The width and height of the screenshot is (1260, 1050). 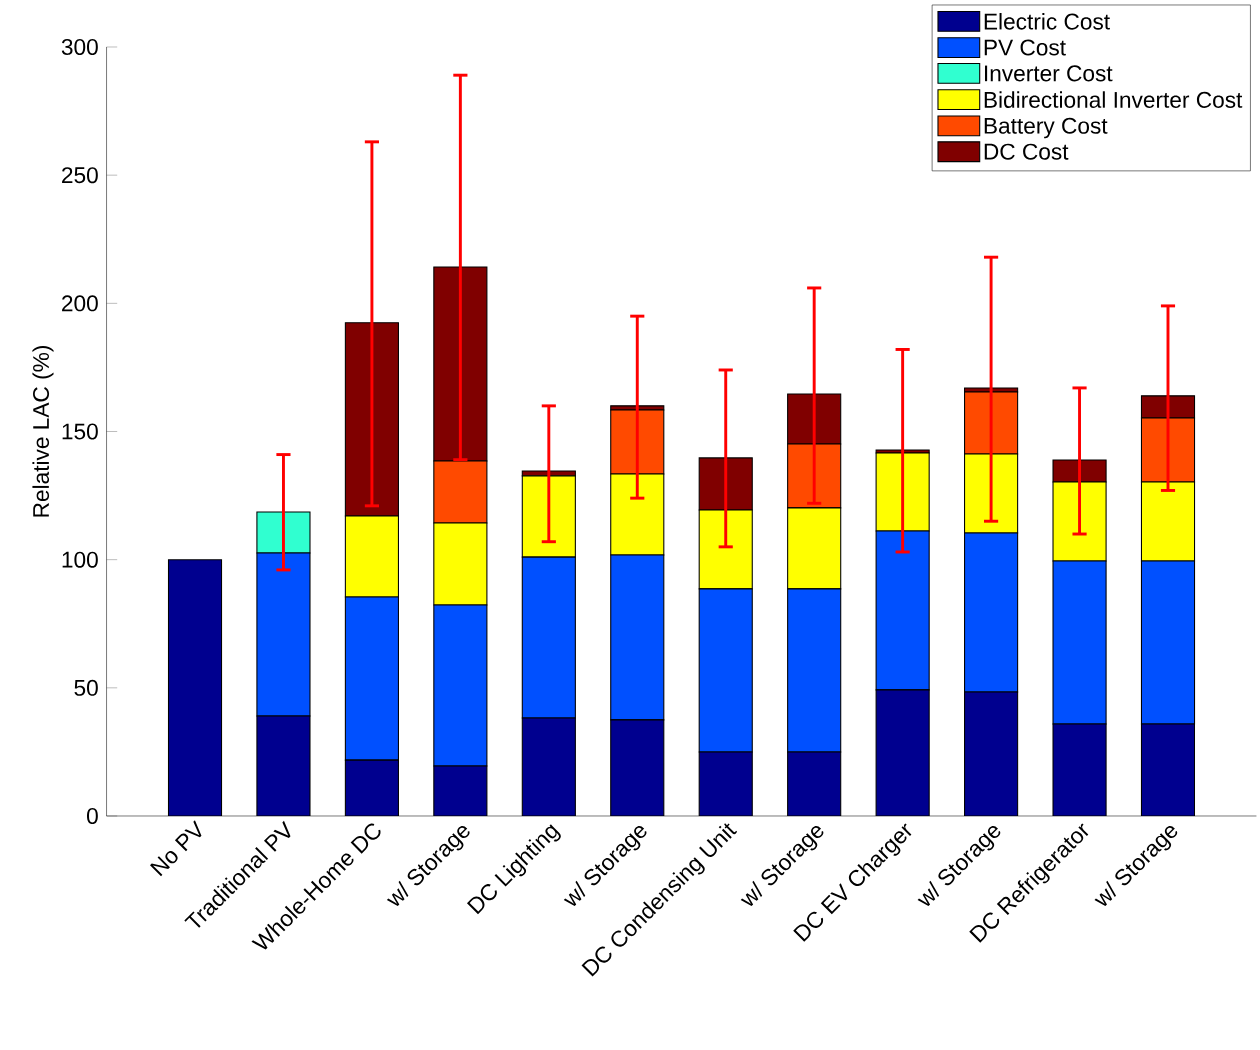 I want to click on legend-label: DC Cost, so click(x=1026, y=151).